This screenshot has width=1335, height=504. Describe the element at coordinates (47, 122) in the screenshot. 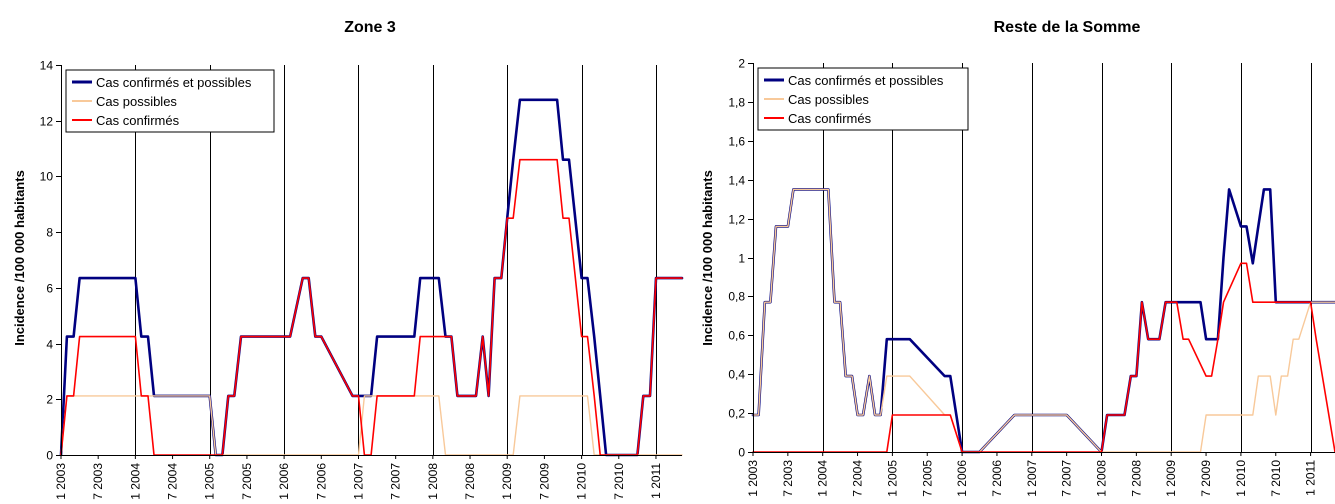

I see `y-tick-label: 12` at that location.